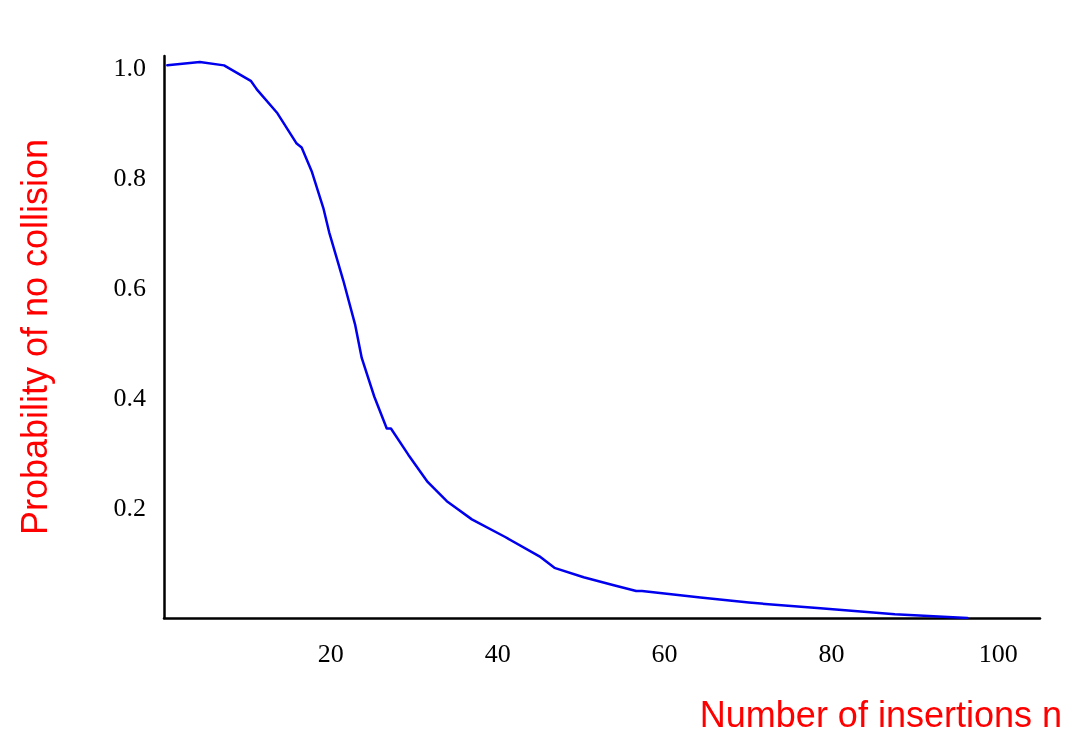 The width and height of the screenshot is (1076, 754). Describe the element at coordinates (831, 653) in the screenshot. I see `x-tick-label: 80` at that location.